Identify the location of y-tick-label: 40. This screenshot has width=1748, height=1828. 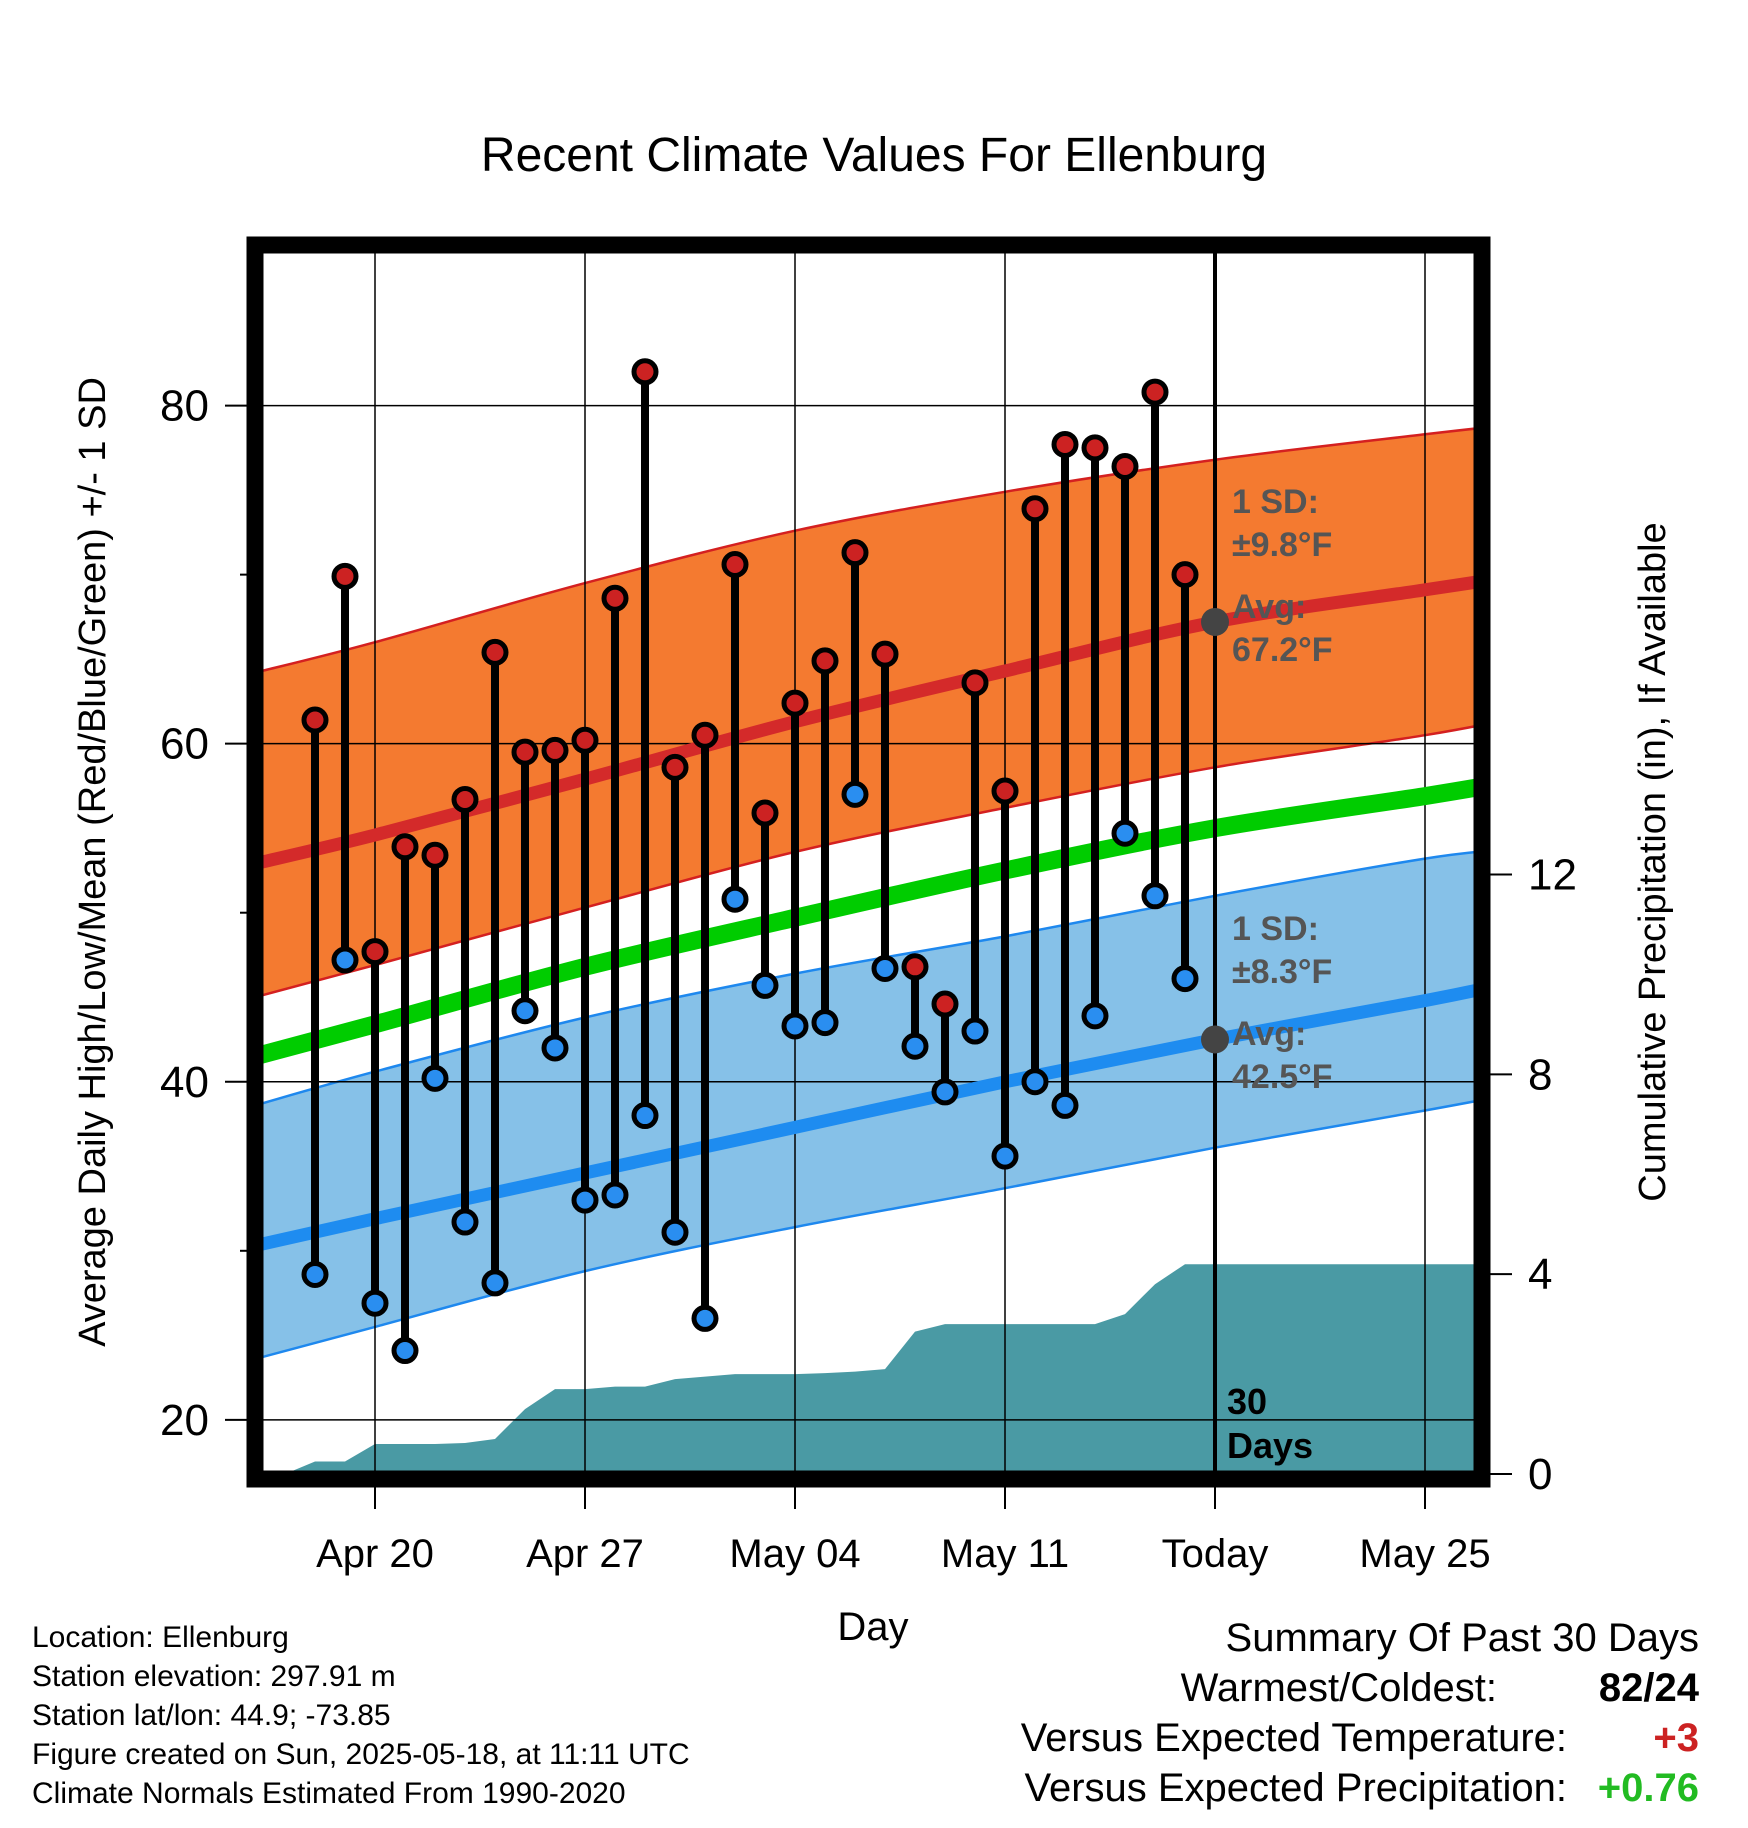
(184, 1082).